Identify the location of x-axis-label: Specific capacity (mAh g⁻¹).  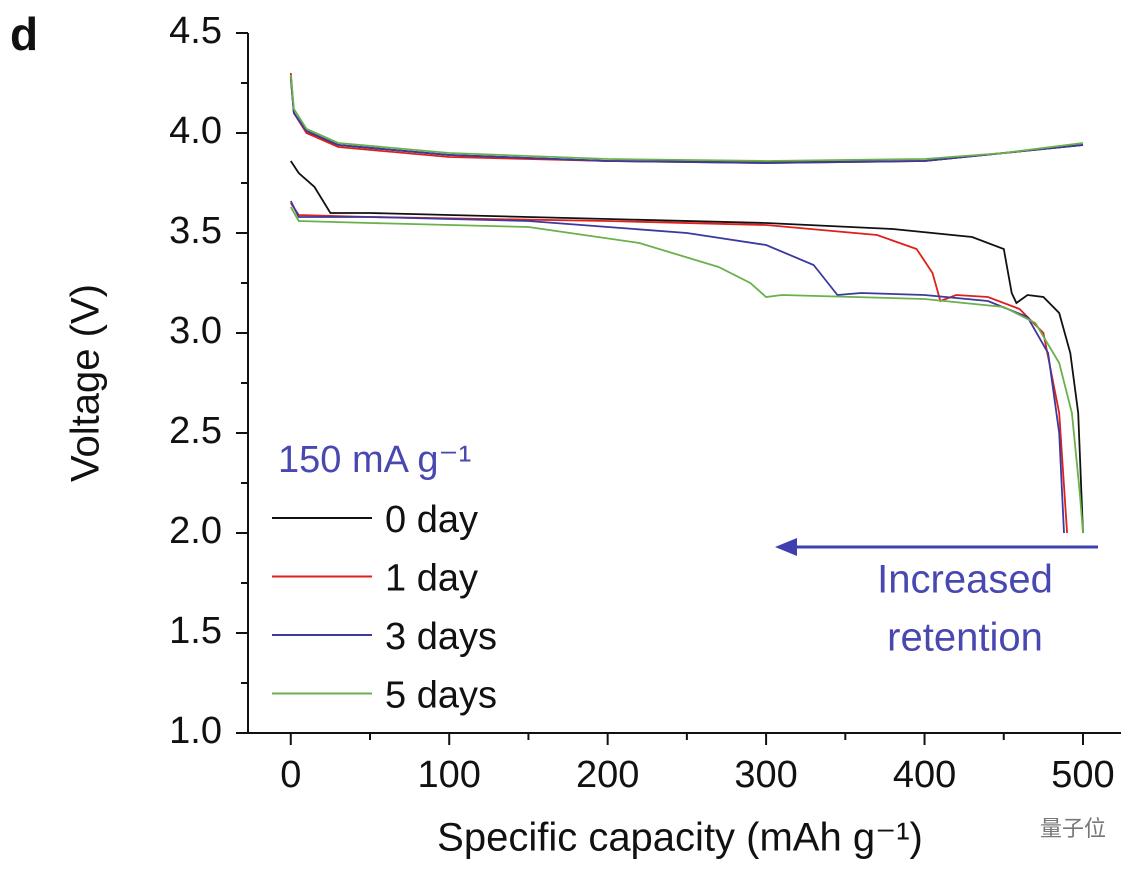
(680, 838).